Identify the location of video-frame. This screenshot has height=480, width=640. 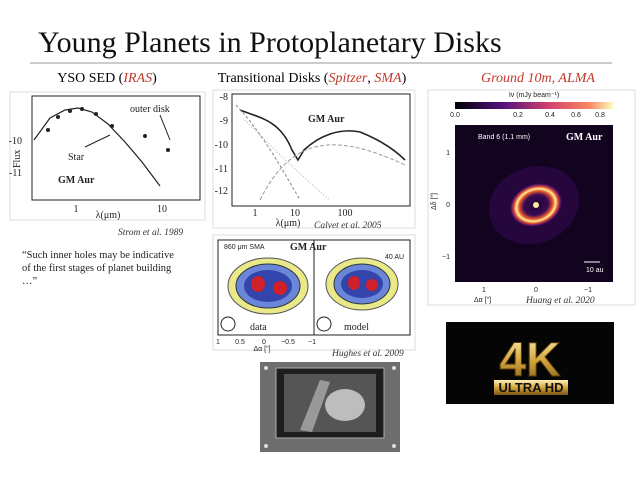
(330, 407).